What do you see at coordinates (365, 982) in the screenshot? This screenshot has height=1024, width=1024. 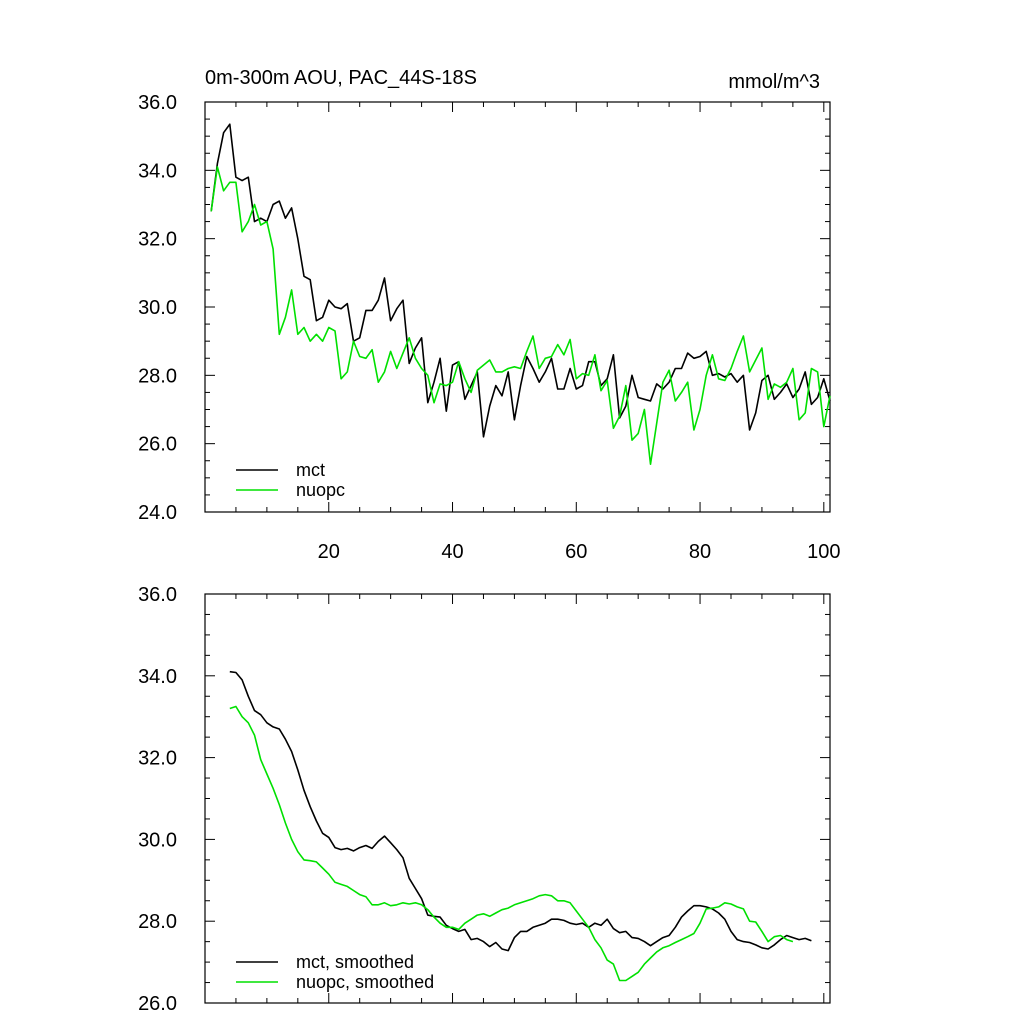 I see `legend-label: nuopc, smoothed` at bounding box center [365, 982].